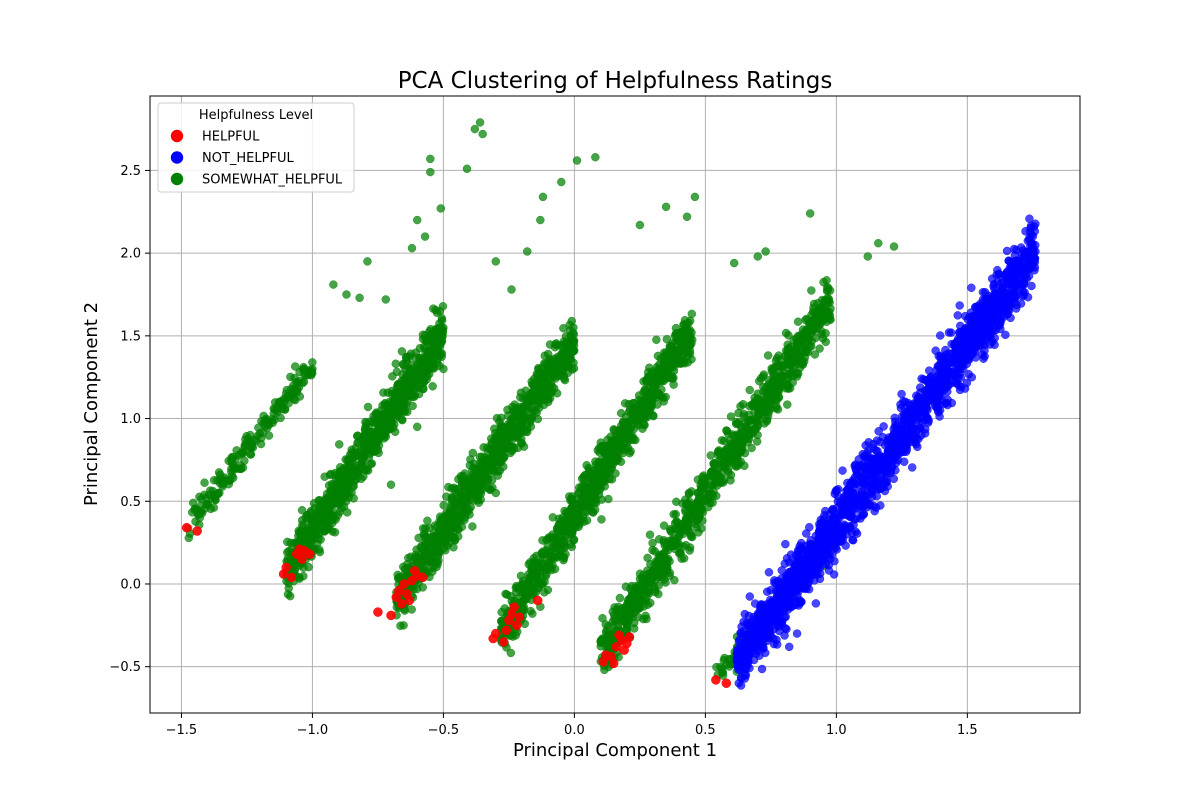 Image resolution: width=1200 pixels, height=800 pixels. I want to click on not-helpful-point, so click(809, 527).